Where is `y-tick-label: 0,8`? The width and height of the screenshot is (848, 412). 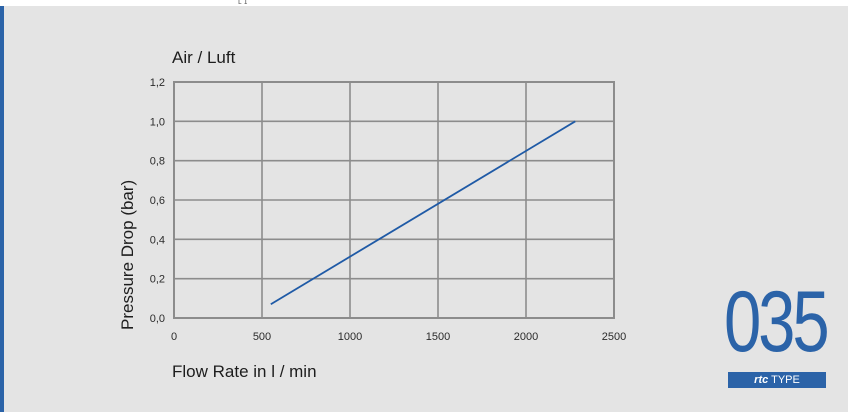
y-tick-label: 0,8 is located at coordinates (157, 162).